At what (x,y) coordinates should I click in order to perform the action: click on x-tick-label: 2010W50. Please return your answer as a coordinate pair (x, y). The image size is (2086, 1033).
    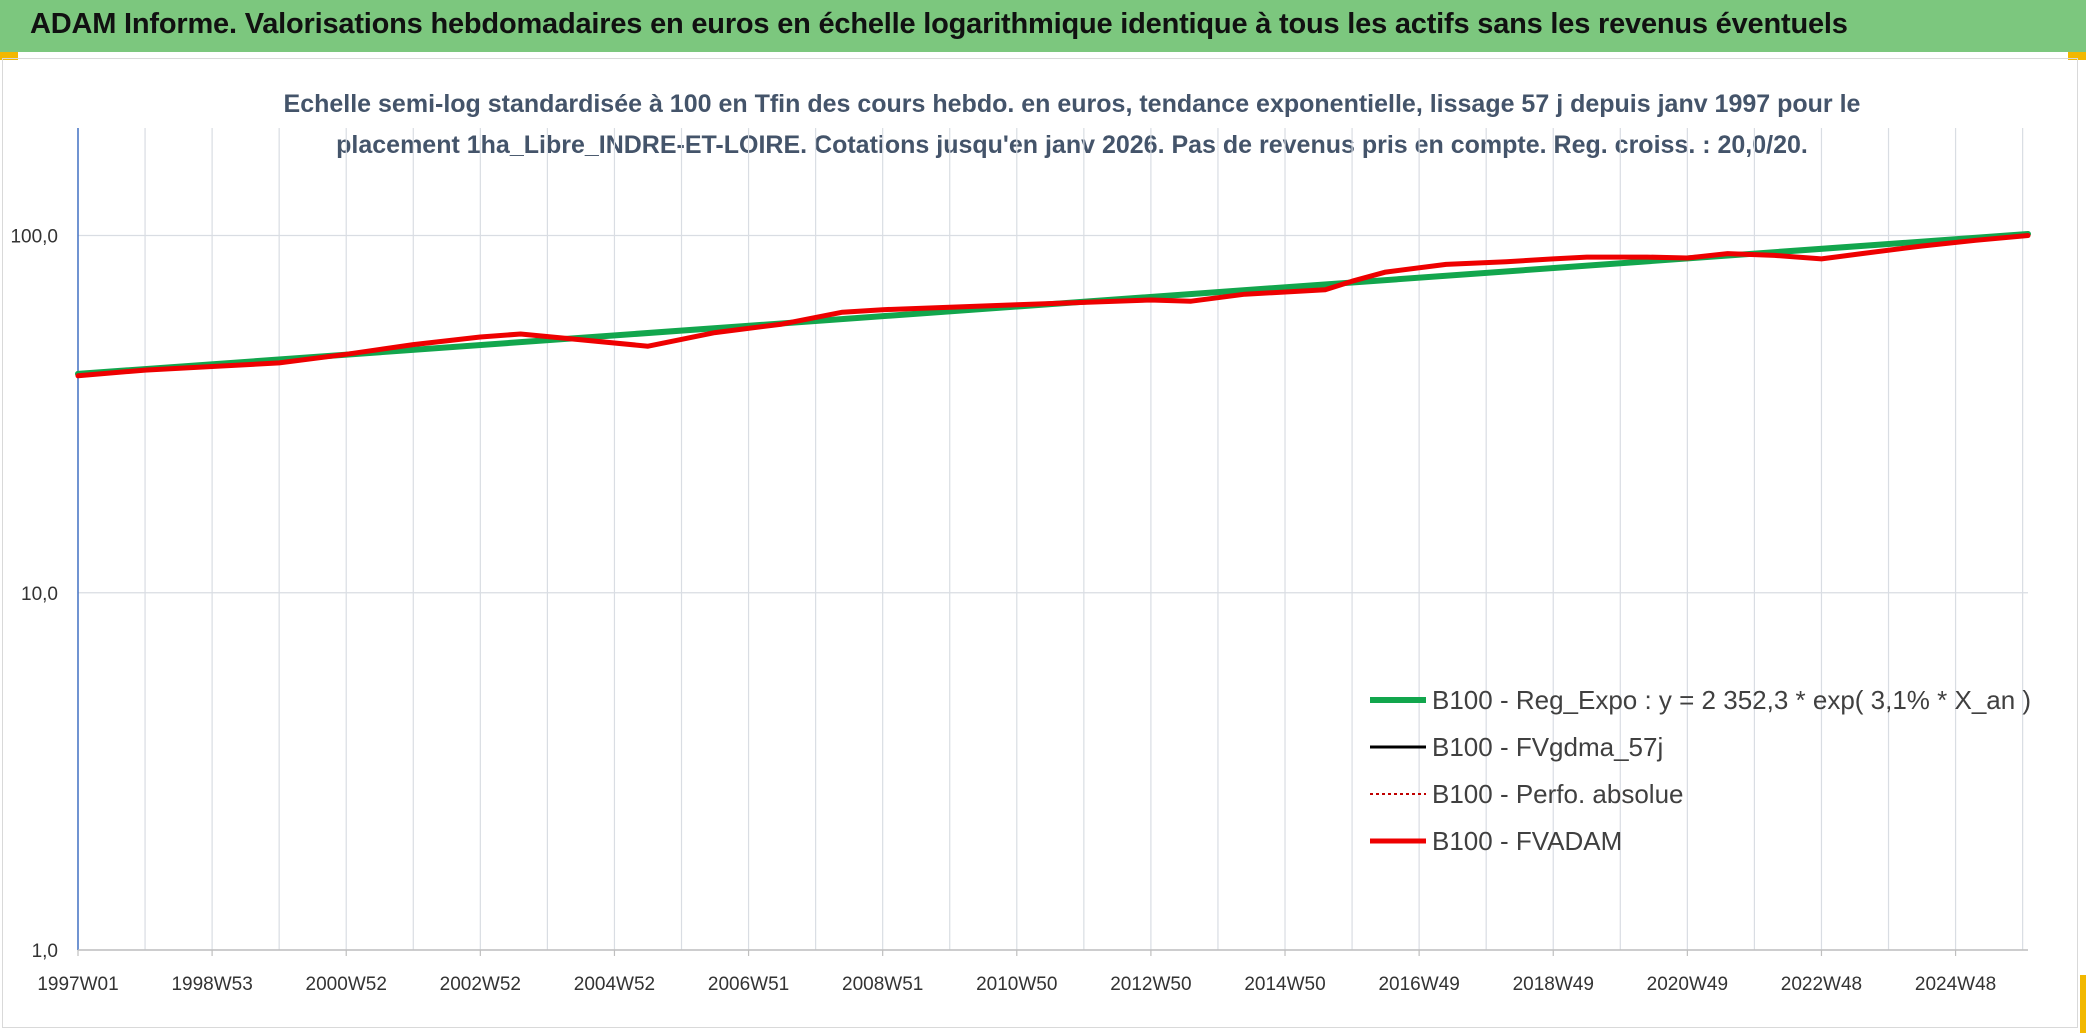
    Looking at the image, I should click on (1016, 984).